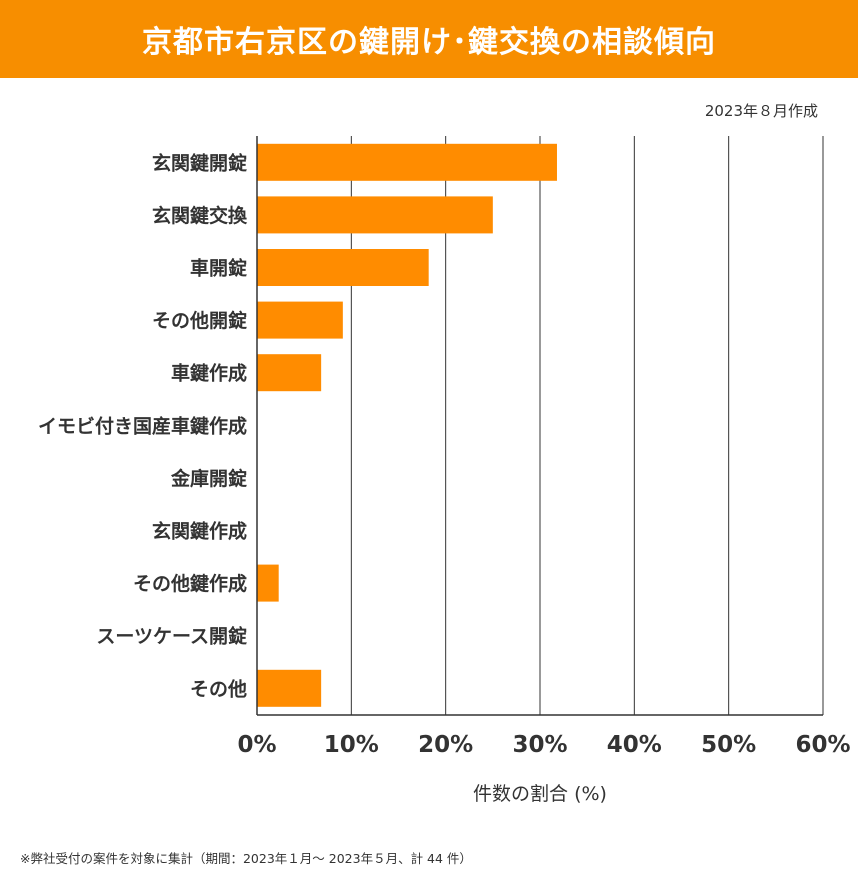  Describe the element at coordinates (540, 794) in the screenshot. I see `x-axis-label: 件数の割合 (%)` at that location.